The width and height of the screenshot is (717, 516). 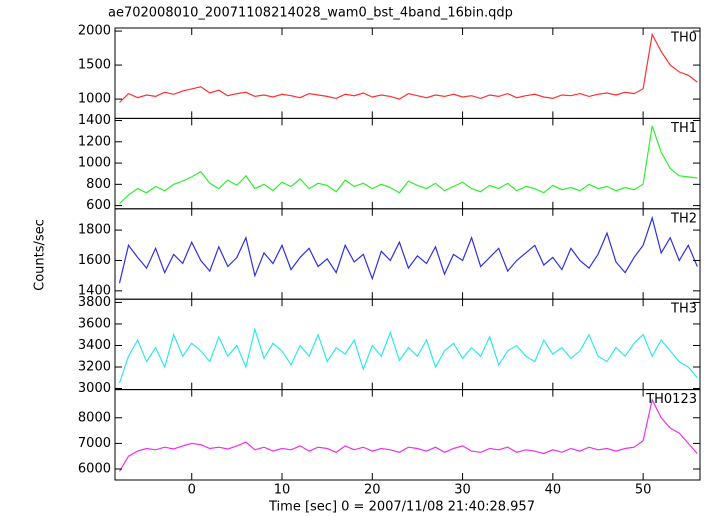 I want to click on y-tick-label: 1800, so click(x=94, y=230).